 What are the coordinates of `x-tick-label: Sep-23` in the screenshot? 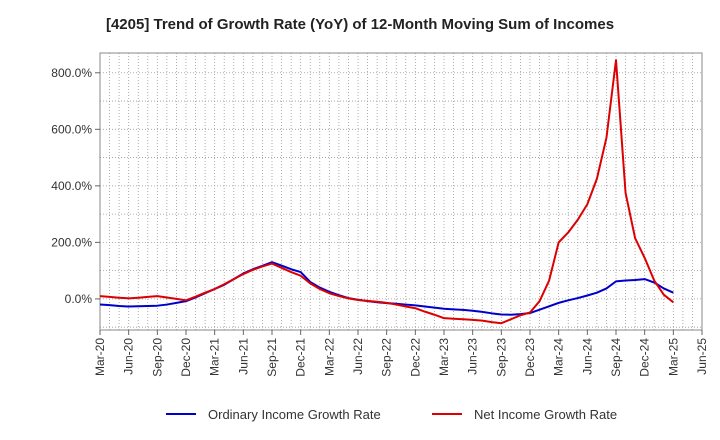 It's located at (501, 357).